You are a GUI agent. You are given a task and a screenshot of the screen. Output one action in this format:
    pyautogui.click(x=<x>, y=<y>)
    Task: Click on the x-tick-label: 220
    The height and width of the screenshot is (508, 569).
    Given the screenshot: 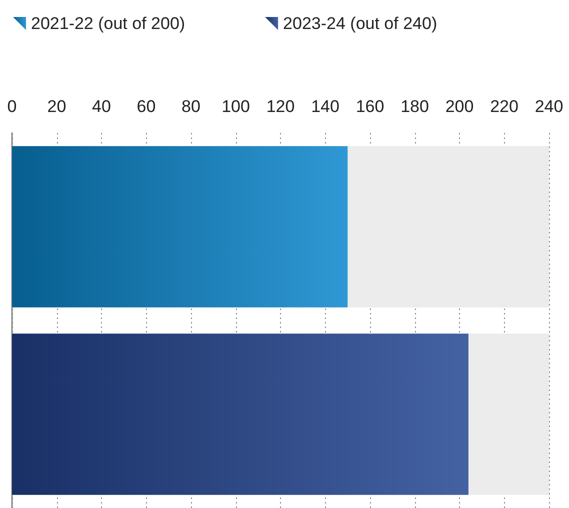 What is the action you would take?
    pyautogui.click(x=504, y=106)
    